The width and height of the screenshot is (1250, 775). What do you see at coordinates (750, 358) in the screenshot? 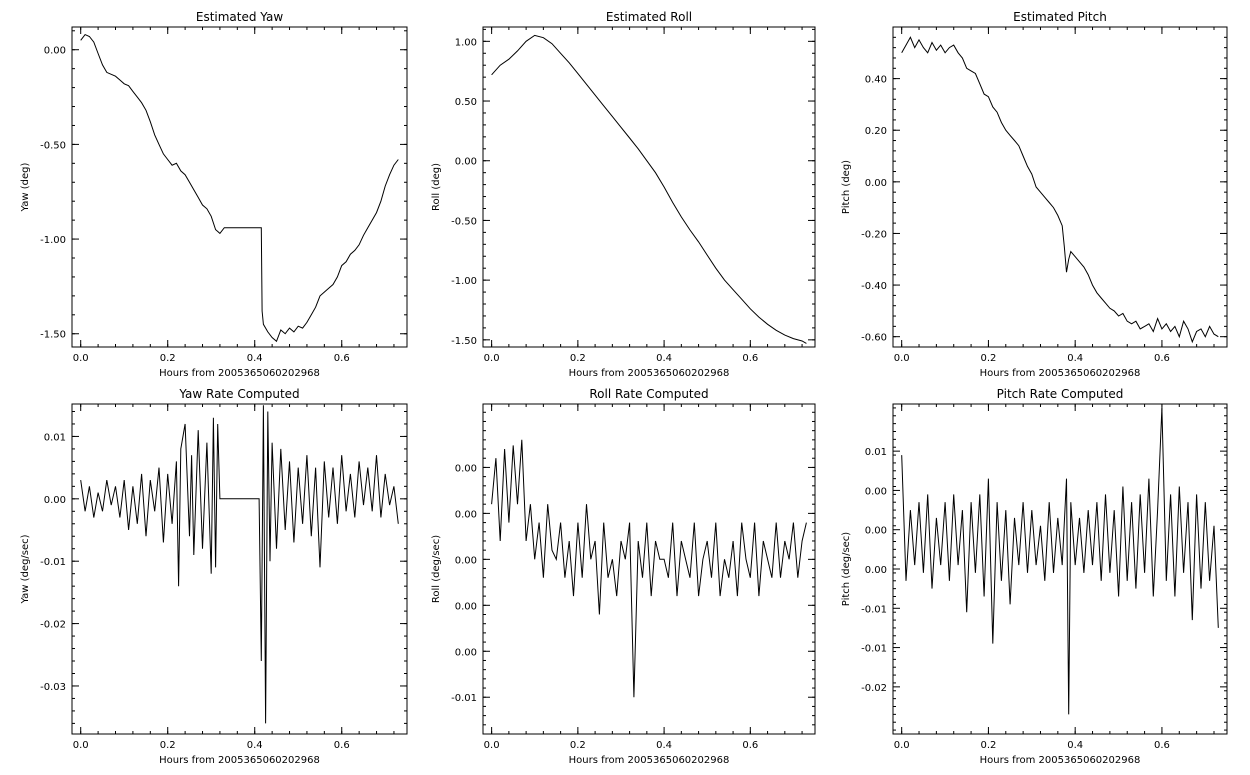
I see `roll-x-tick-label: 0.6` at bounding box center [750, 358].